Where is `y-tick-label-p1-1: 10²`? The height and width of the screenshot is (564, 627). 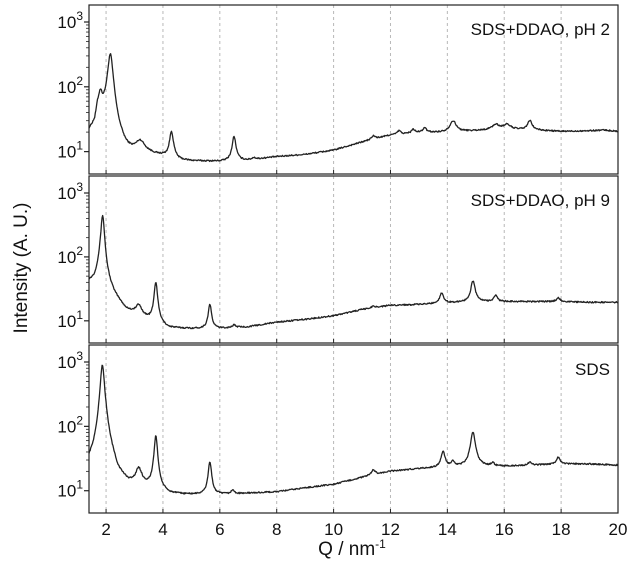
y-tick-label-p1-1: 10² is located at coordinates (70, 85).